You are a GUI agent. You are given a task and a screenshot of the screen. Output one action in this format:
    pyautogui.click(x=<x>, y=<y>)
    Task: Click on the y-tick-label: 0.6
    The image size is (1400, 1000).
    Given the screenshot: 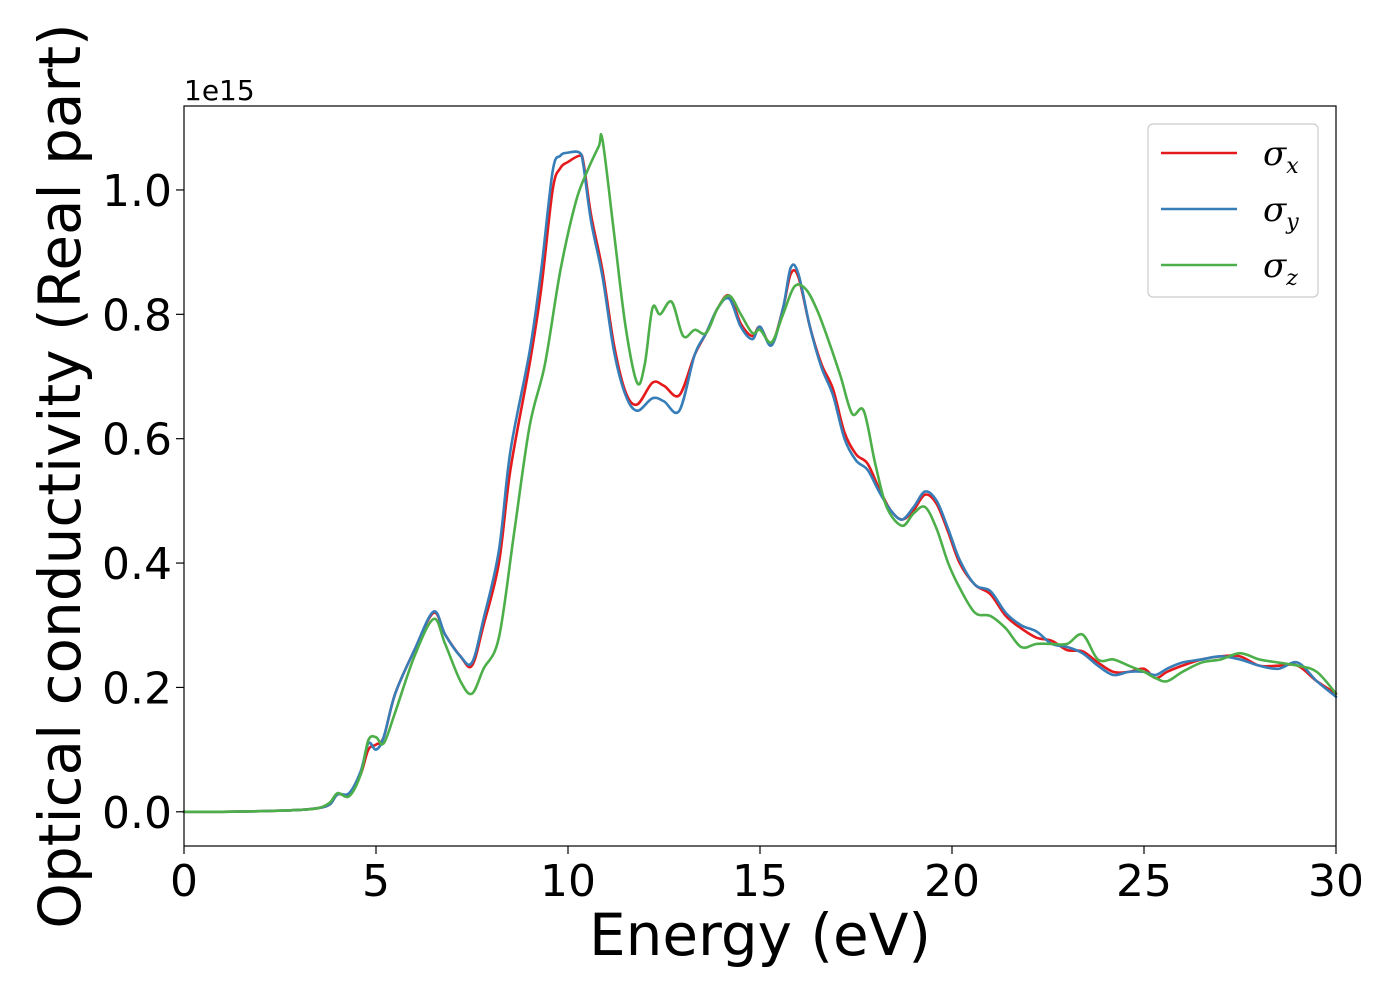 What is the action you would take?
    pyautogui.click(x=137, y=440)
    